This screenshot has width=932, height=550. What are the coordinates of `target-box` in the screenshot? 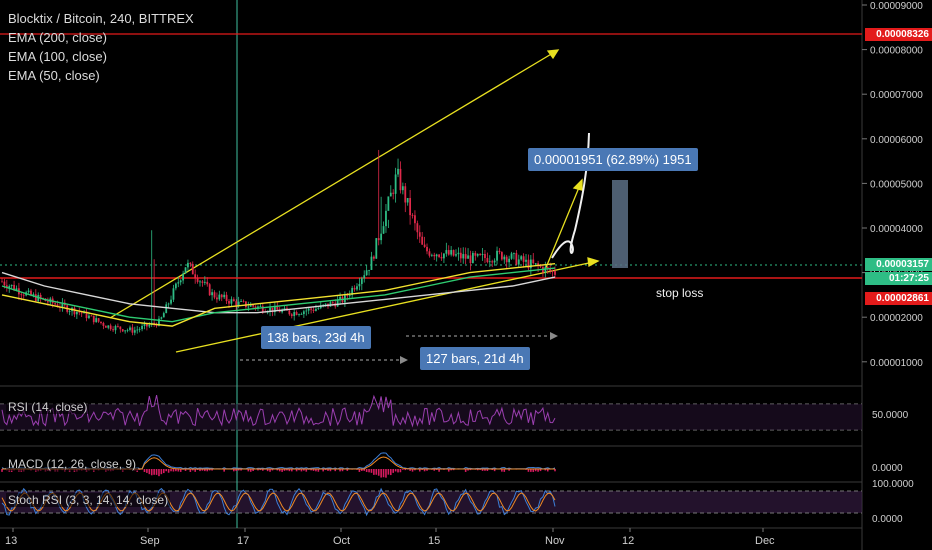 It's located at (620, 224).